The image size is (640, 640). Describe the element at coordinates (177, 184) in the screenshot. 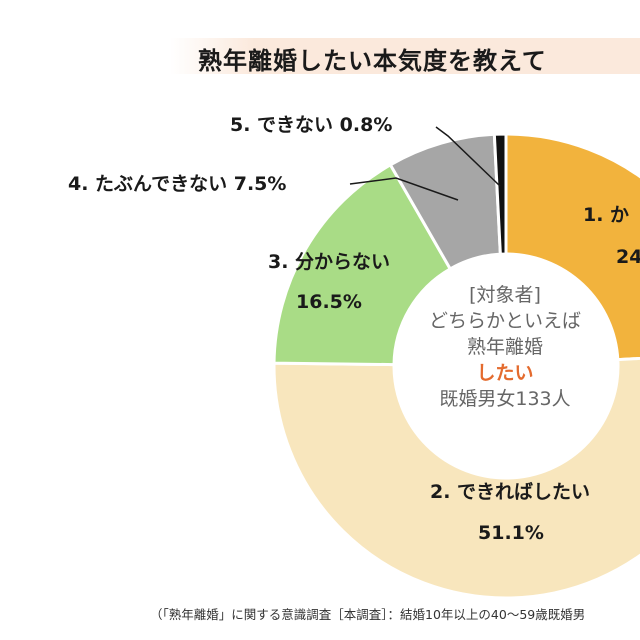

I see `slice-label-4: 4. たぶんできない 7.5%` at that location.